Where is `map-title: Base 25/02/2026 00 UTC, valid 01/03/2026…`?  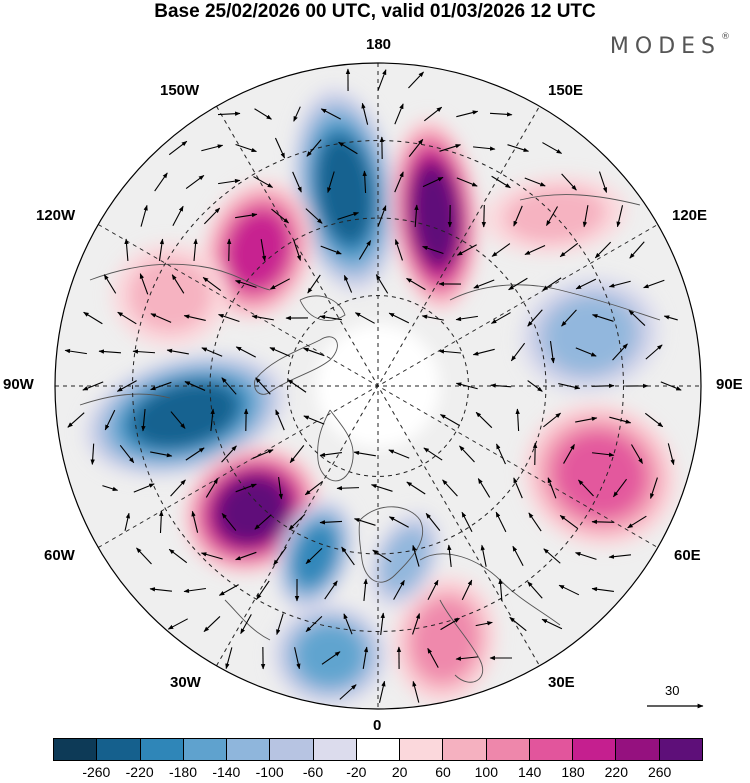
map-title: Base 25/02/2026 00 UTC, valid 01/03/2026… is located at coordinates (375, 11).